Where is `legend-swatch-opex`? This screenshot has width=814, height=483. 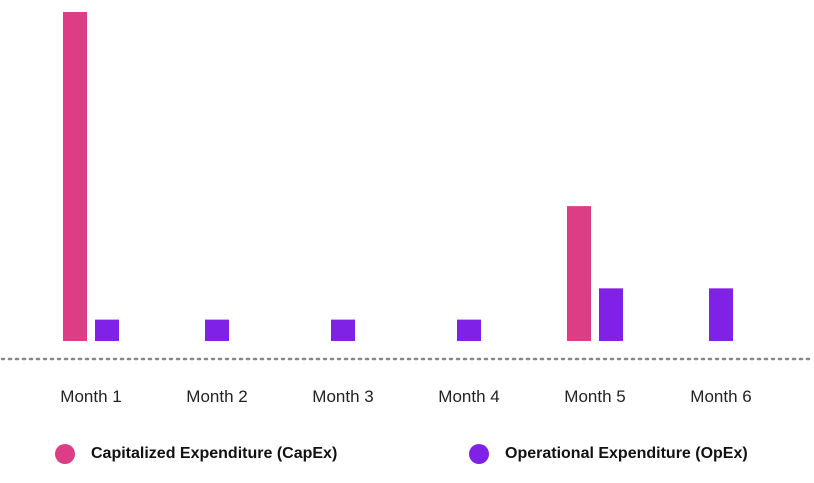 legend-swatch-opex is located at coordinates (479, 454).